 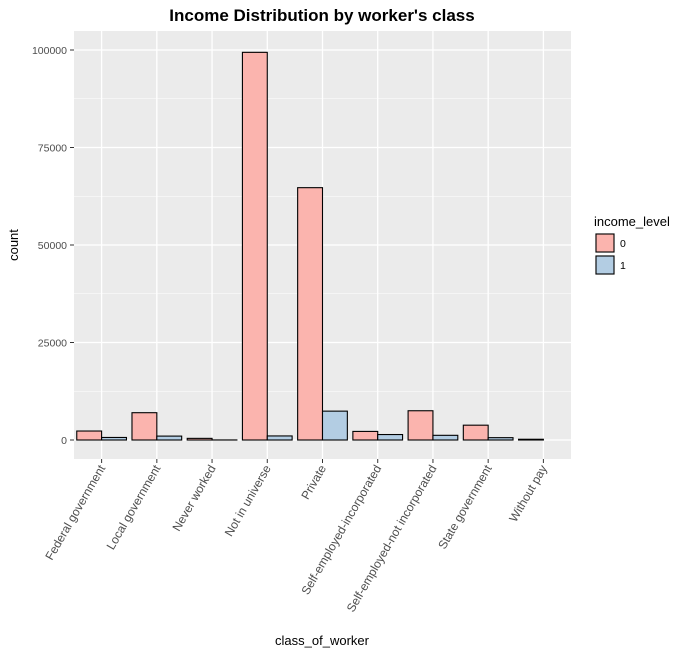 I want to click on legend-label-0: 0, so click(x=623, y=244).